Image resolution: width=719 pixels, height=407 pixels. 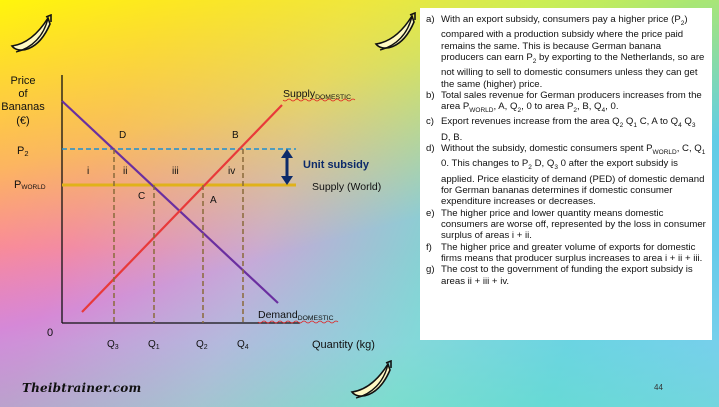 I want to click on note-marker: g), so click(x=430, y=270).